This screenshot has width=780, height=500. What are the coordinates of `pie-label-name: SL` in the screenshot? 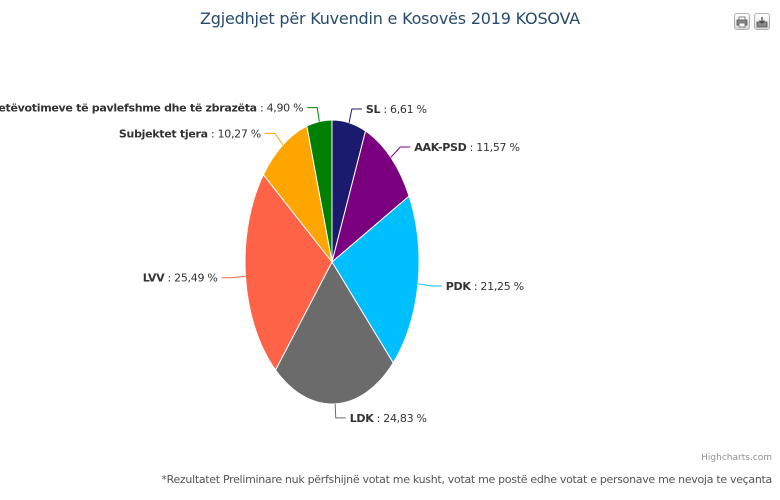 It's located at (373, 109).